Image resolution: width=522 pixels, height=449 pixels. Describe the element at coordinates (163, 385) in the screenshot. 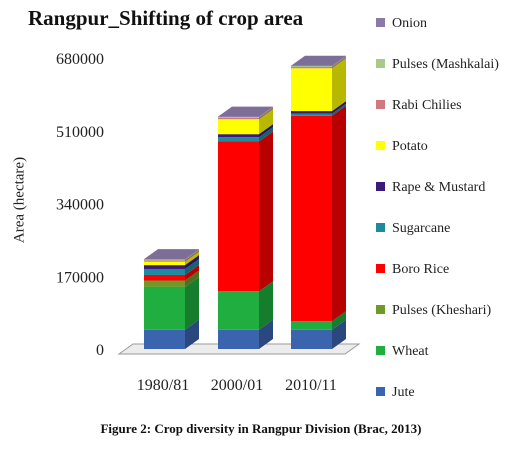

I see `x-tick-label: 1980/81` at that location.